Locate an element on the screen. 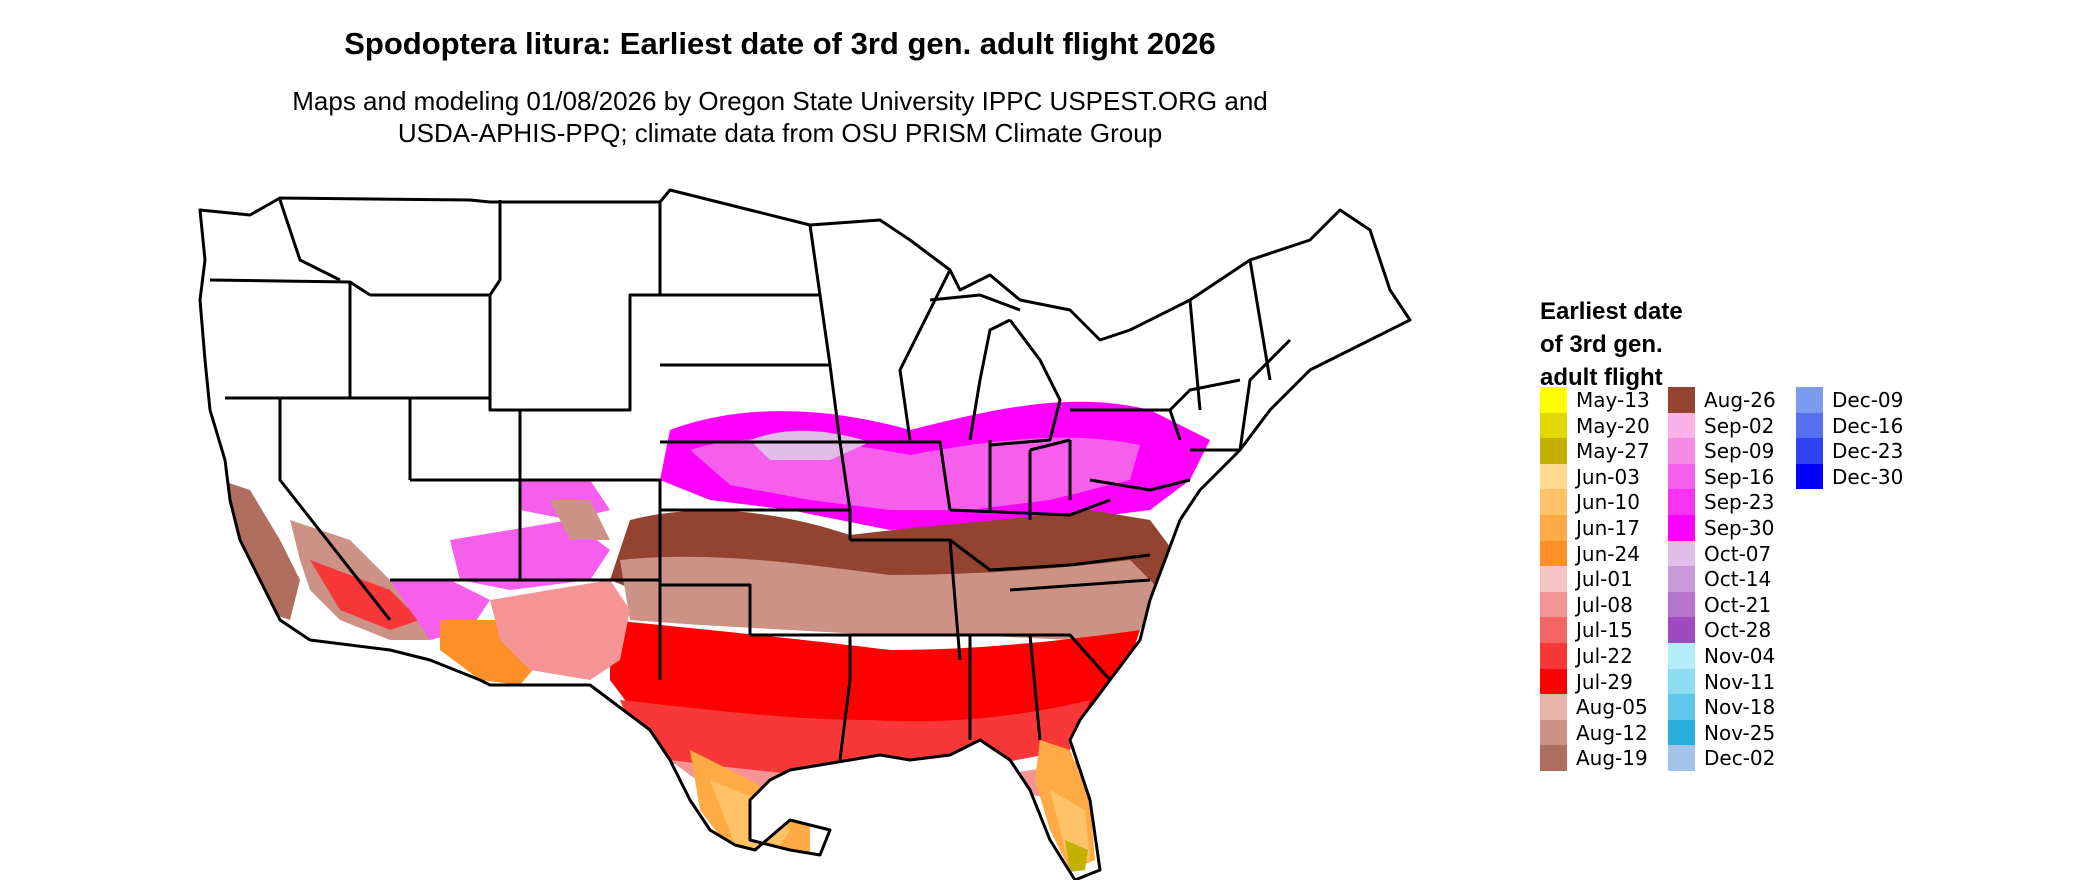 This screenshot has width=2100, height=892. legend-label: Oct-14 is located at coordinates (1738, 579).